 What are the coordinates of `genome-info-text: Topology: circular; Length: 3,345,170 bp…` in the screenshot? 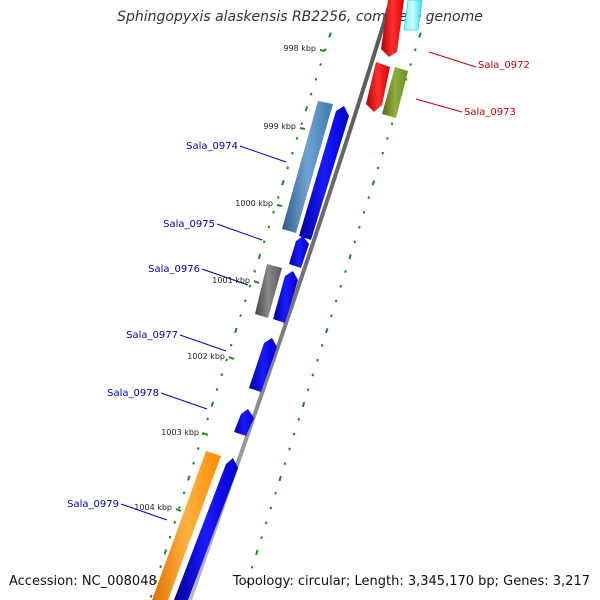 It's located at (411, 581).